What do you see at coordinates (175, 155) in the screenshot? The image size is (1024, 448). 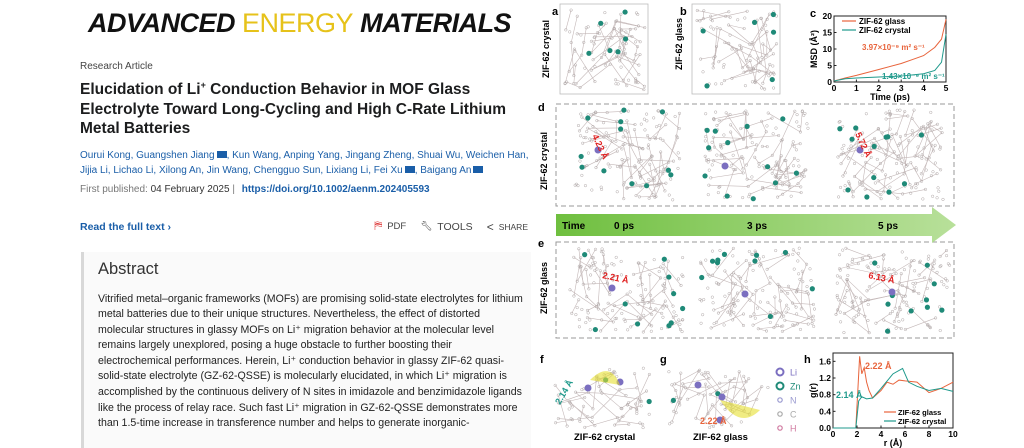 I see `author-link: Guangshen Jiang` at bounding box center [175, 155].